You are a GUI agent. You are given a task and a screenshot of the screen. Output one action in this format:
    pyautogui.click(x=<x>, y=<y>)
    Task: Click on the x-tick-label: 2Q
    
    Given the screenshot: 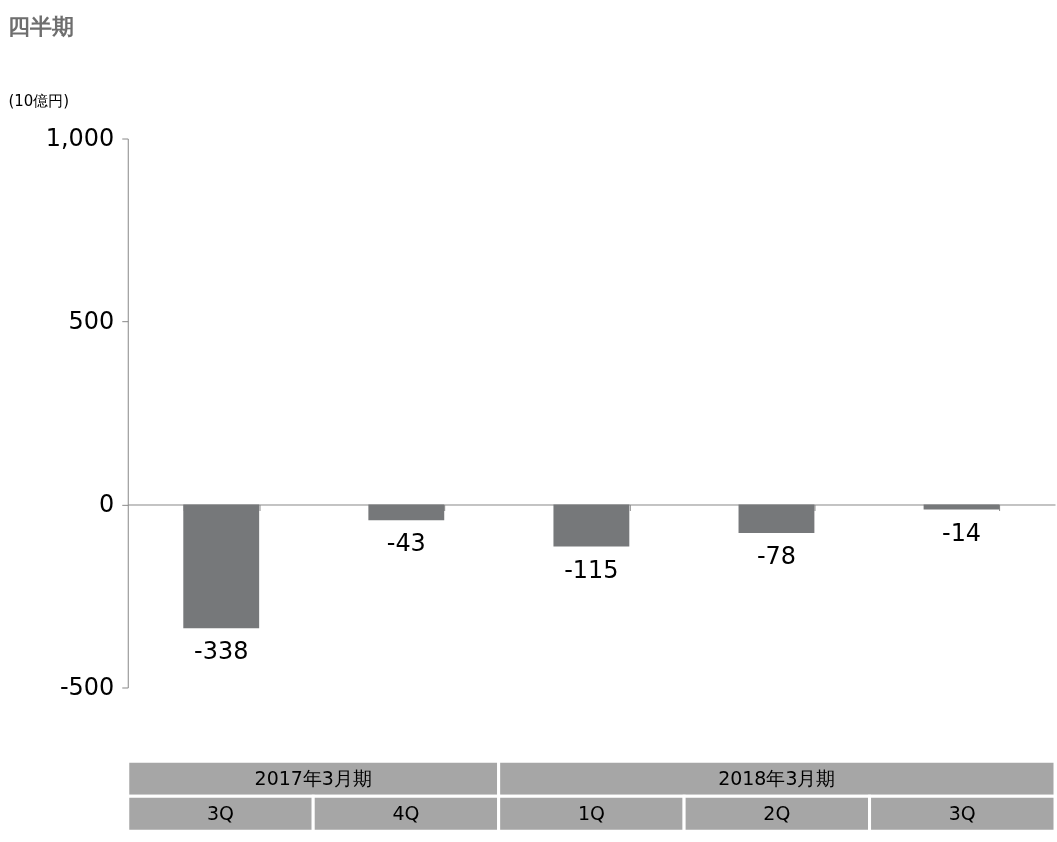 What is the action you would take?
    pyautogui.click(x=777, y=812)
    